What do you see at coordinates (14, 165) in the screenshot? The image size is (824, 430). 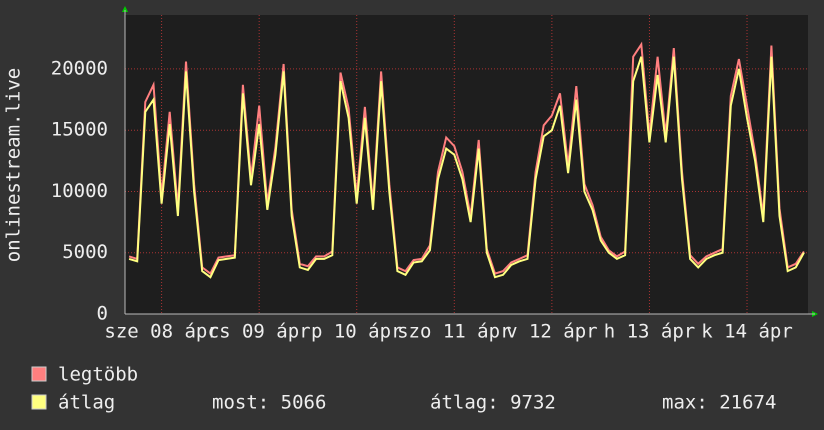 I see `y-axis-label: onlinestream.live` at bounding box center [14, 165].